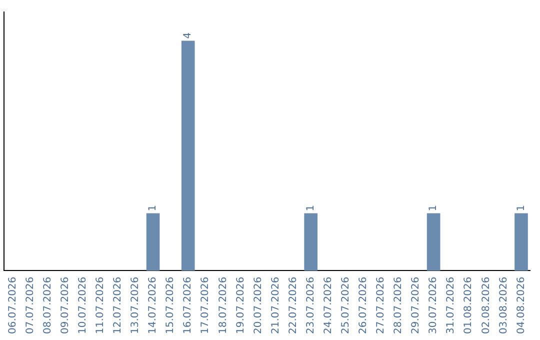 This screenshot has height=340, width=540. What do you see at coordinates (12, 305) in the screenshot?
I see `x-tick-label: 06.07.2026` at bounding box center [12, 305].